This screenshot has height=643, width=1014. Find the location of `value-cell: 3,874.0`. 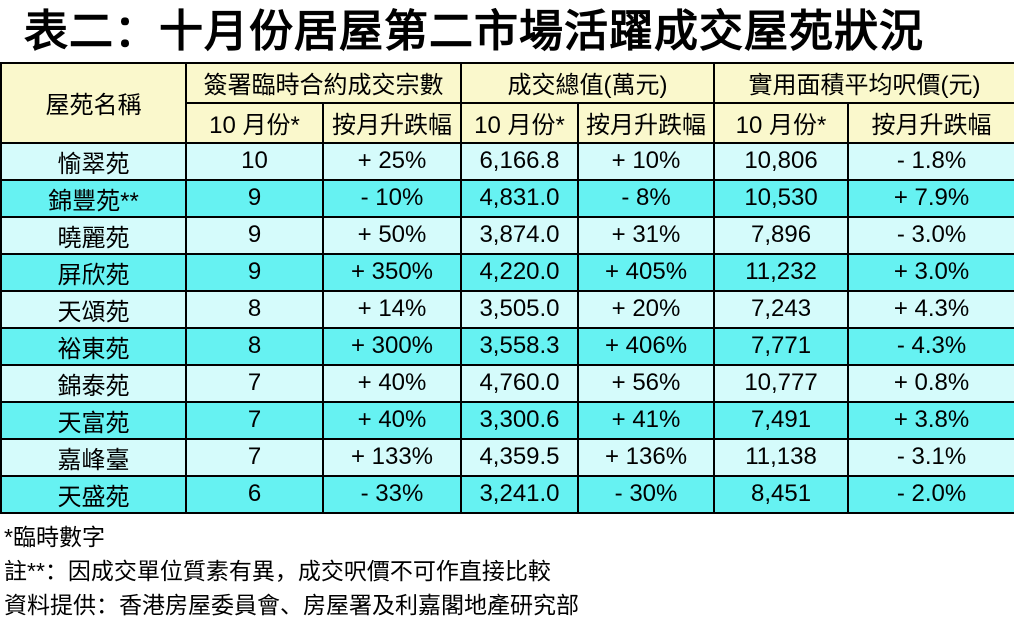

value-cell: 3,874.0 is located at coordinates (519, 235).